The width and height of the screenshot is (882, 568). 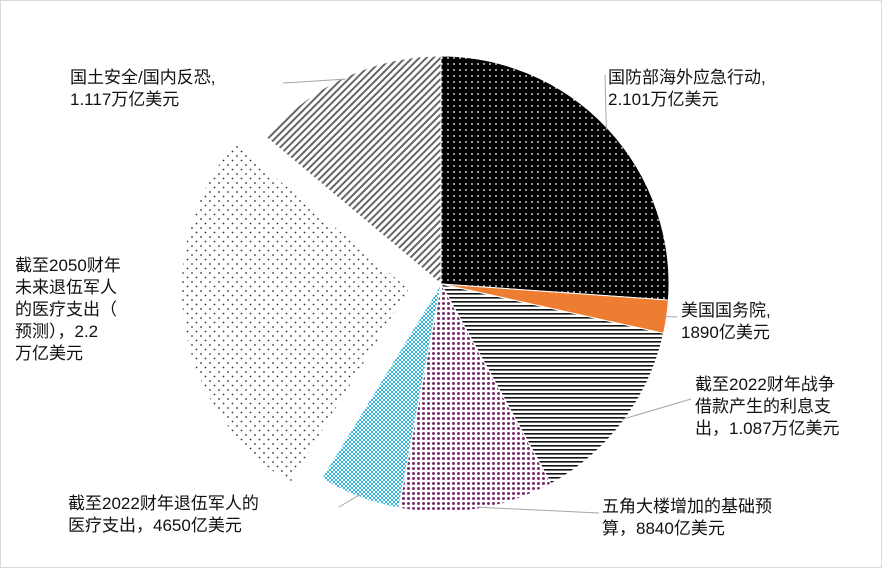 I want to click on label-overseas: 国防部海外应急行动, 2.101万亿美元, so click(x=687, y=89).